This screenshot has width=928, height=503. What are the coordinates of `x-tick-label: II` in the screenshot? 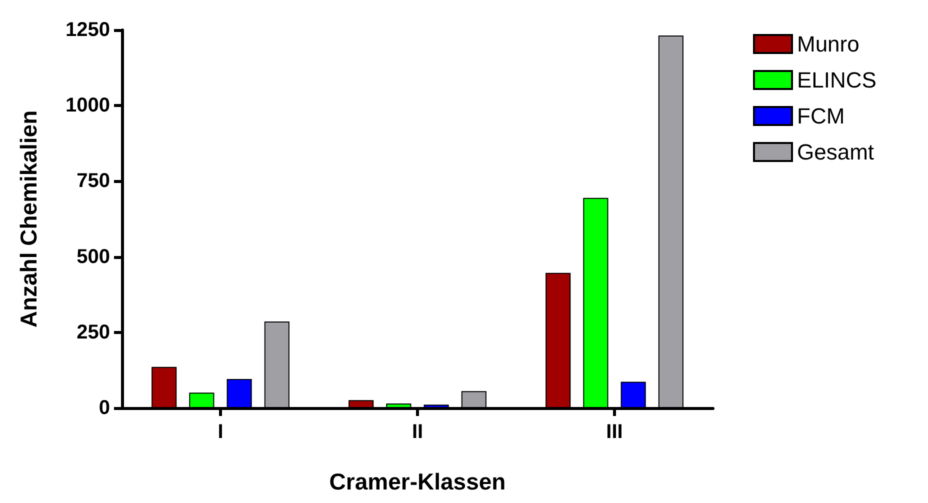 It's located at (418, 432).